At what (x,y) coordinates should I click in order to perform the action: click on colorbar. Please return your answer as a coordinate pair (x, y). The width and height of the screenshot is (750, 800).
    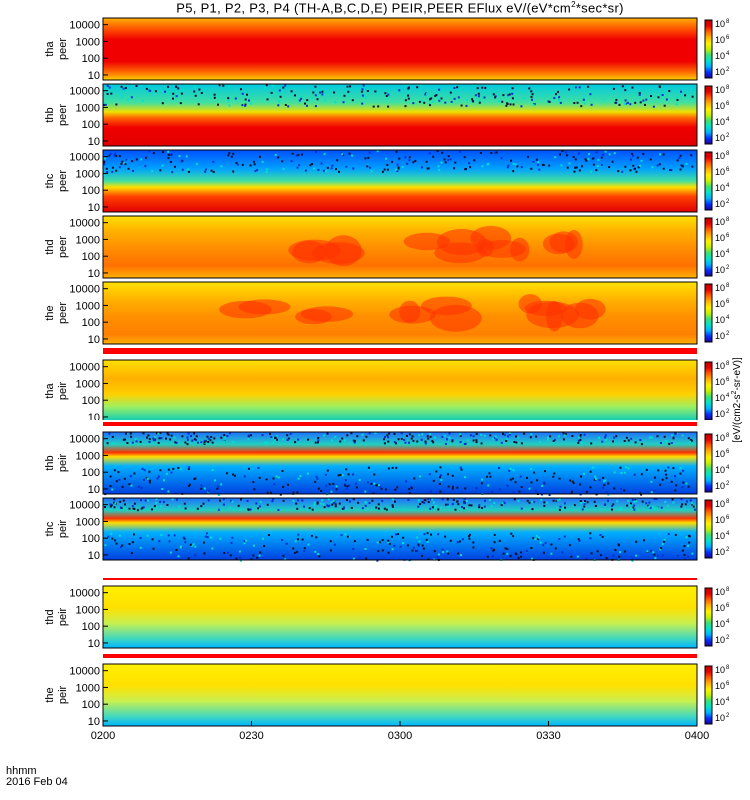
    Looking at the image, I should click on (708, 181).